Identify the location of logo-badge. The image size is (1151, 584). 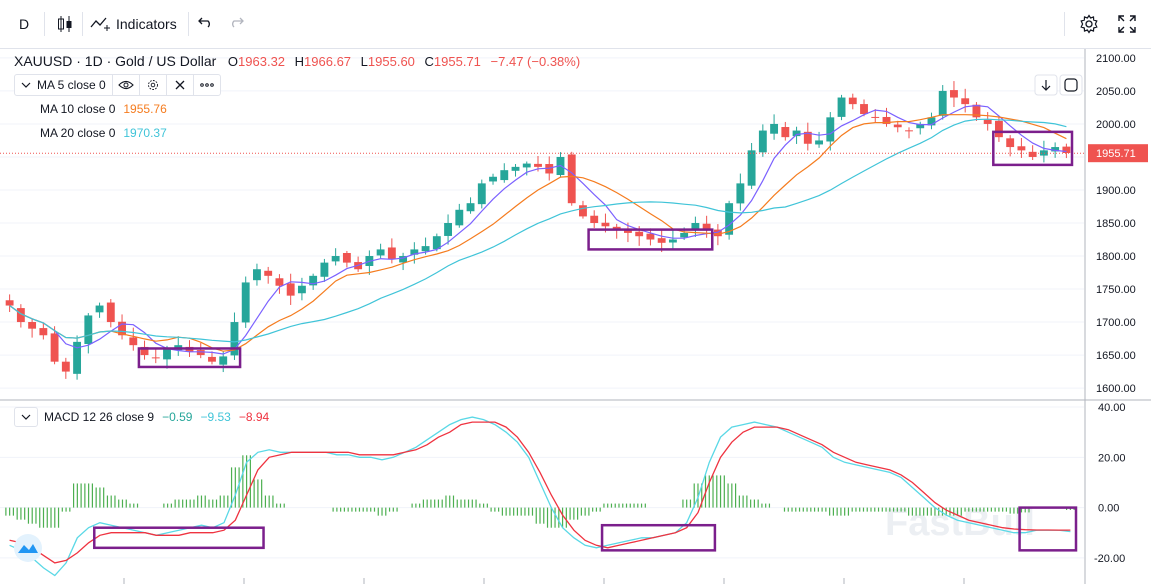
(28, 548).